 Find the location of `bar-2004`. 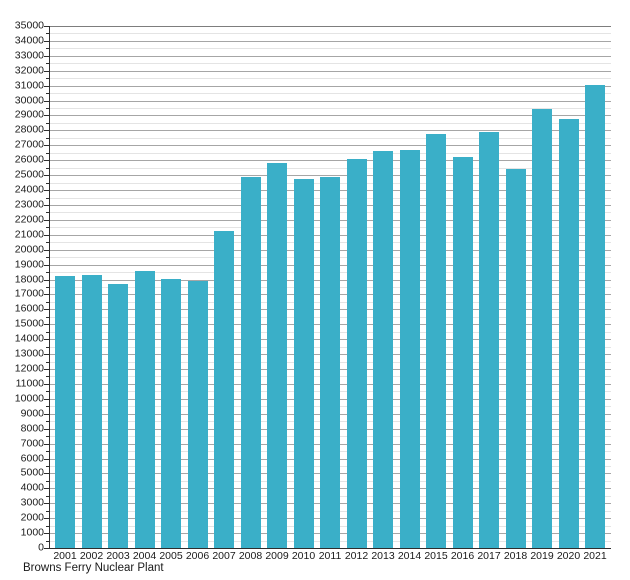

bar-2004 is located at coordinates (144, 409).